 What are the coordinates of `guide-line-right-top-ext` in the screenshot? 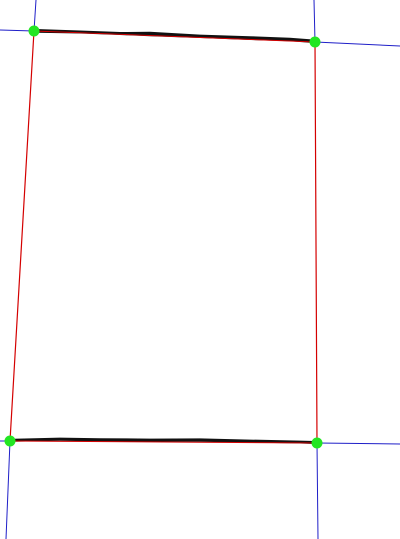 It's located at (314, 21).